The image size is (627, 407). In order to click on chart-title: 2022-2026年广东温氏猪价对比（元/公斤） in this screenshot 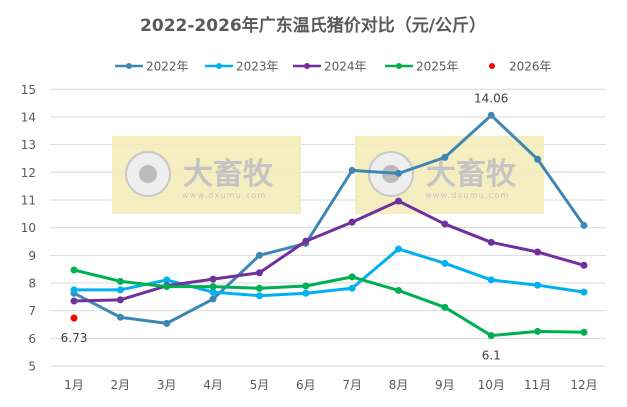, I will do `click(313, 25)`.